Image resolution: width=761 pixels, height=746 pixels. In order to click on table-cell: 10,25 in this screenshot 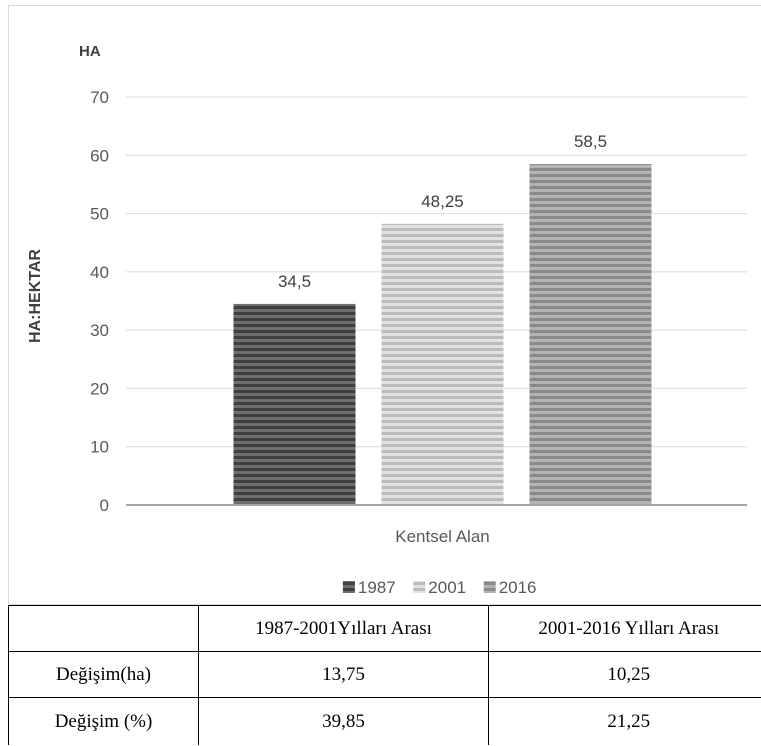, I will do `click(624, 674)`.